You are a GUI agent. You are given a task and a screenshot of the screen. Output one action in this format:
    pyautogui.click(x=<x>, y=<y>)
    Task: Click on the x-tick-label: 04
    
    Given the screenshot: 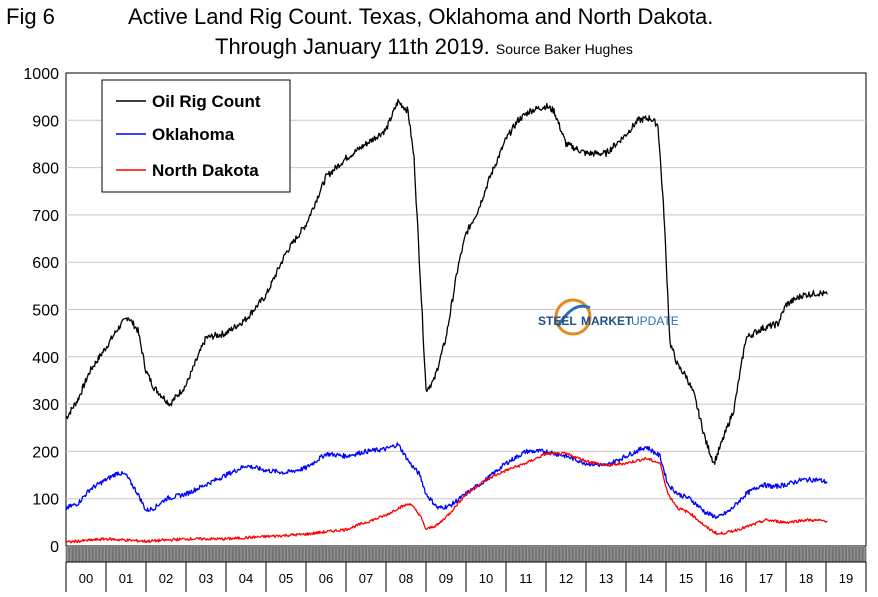 What is the action you would take?
    pyautogui.click(x=246, y=578)
    